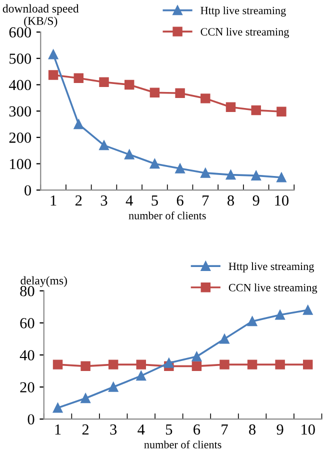 This screenshot has height=458, width=325. What do you see at coordinates (40, 16) in the screenshot?
I see `y-axis-title: download speed (KB/S)` at bounding box center [40, 16].